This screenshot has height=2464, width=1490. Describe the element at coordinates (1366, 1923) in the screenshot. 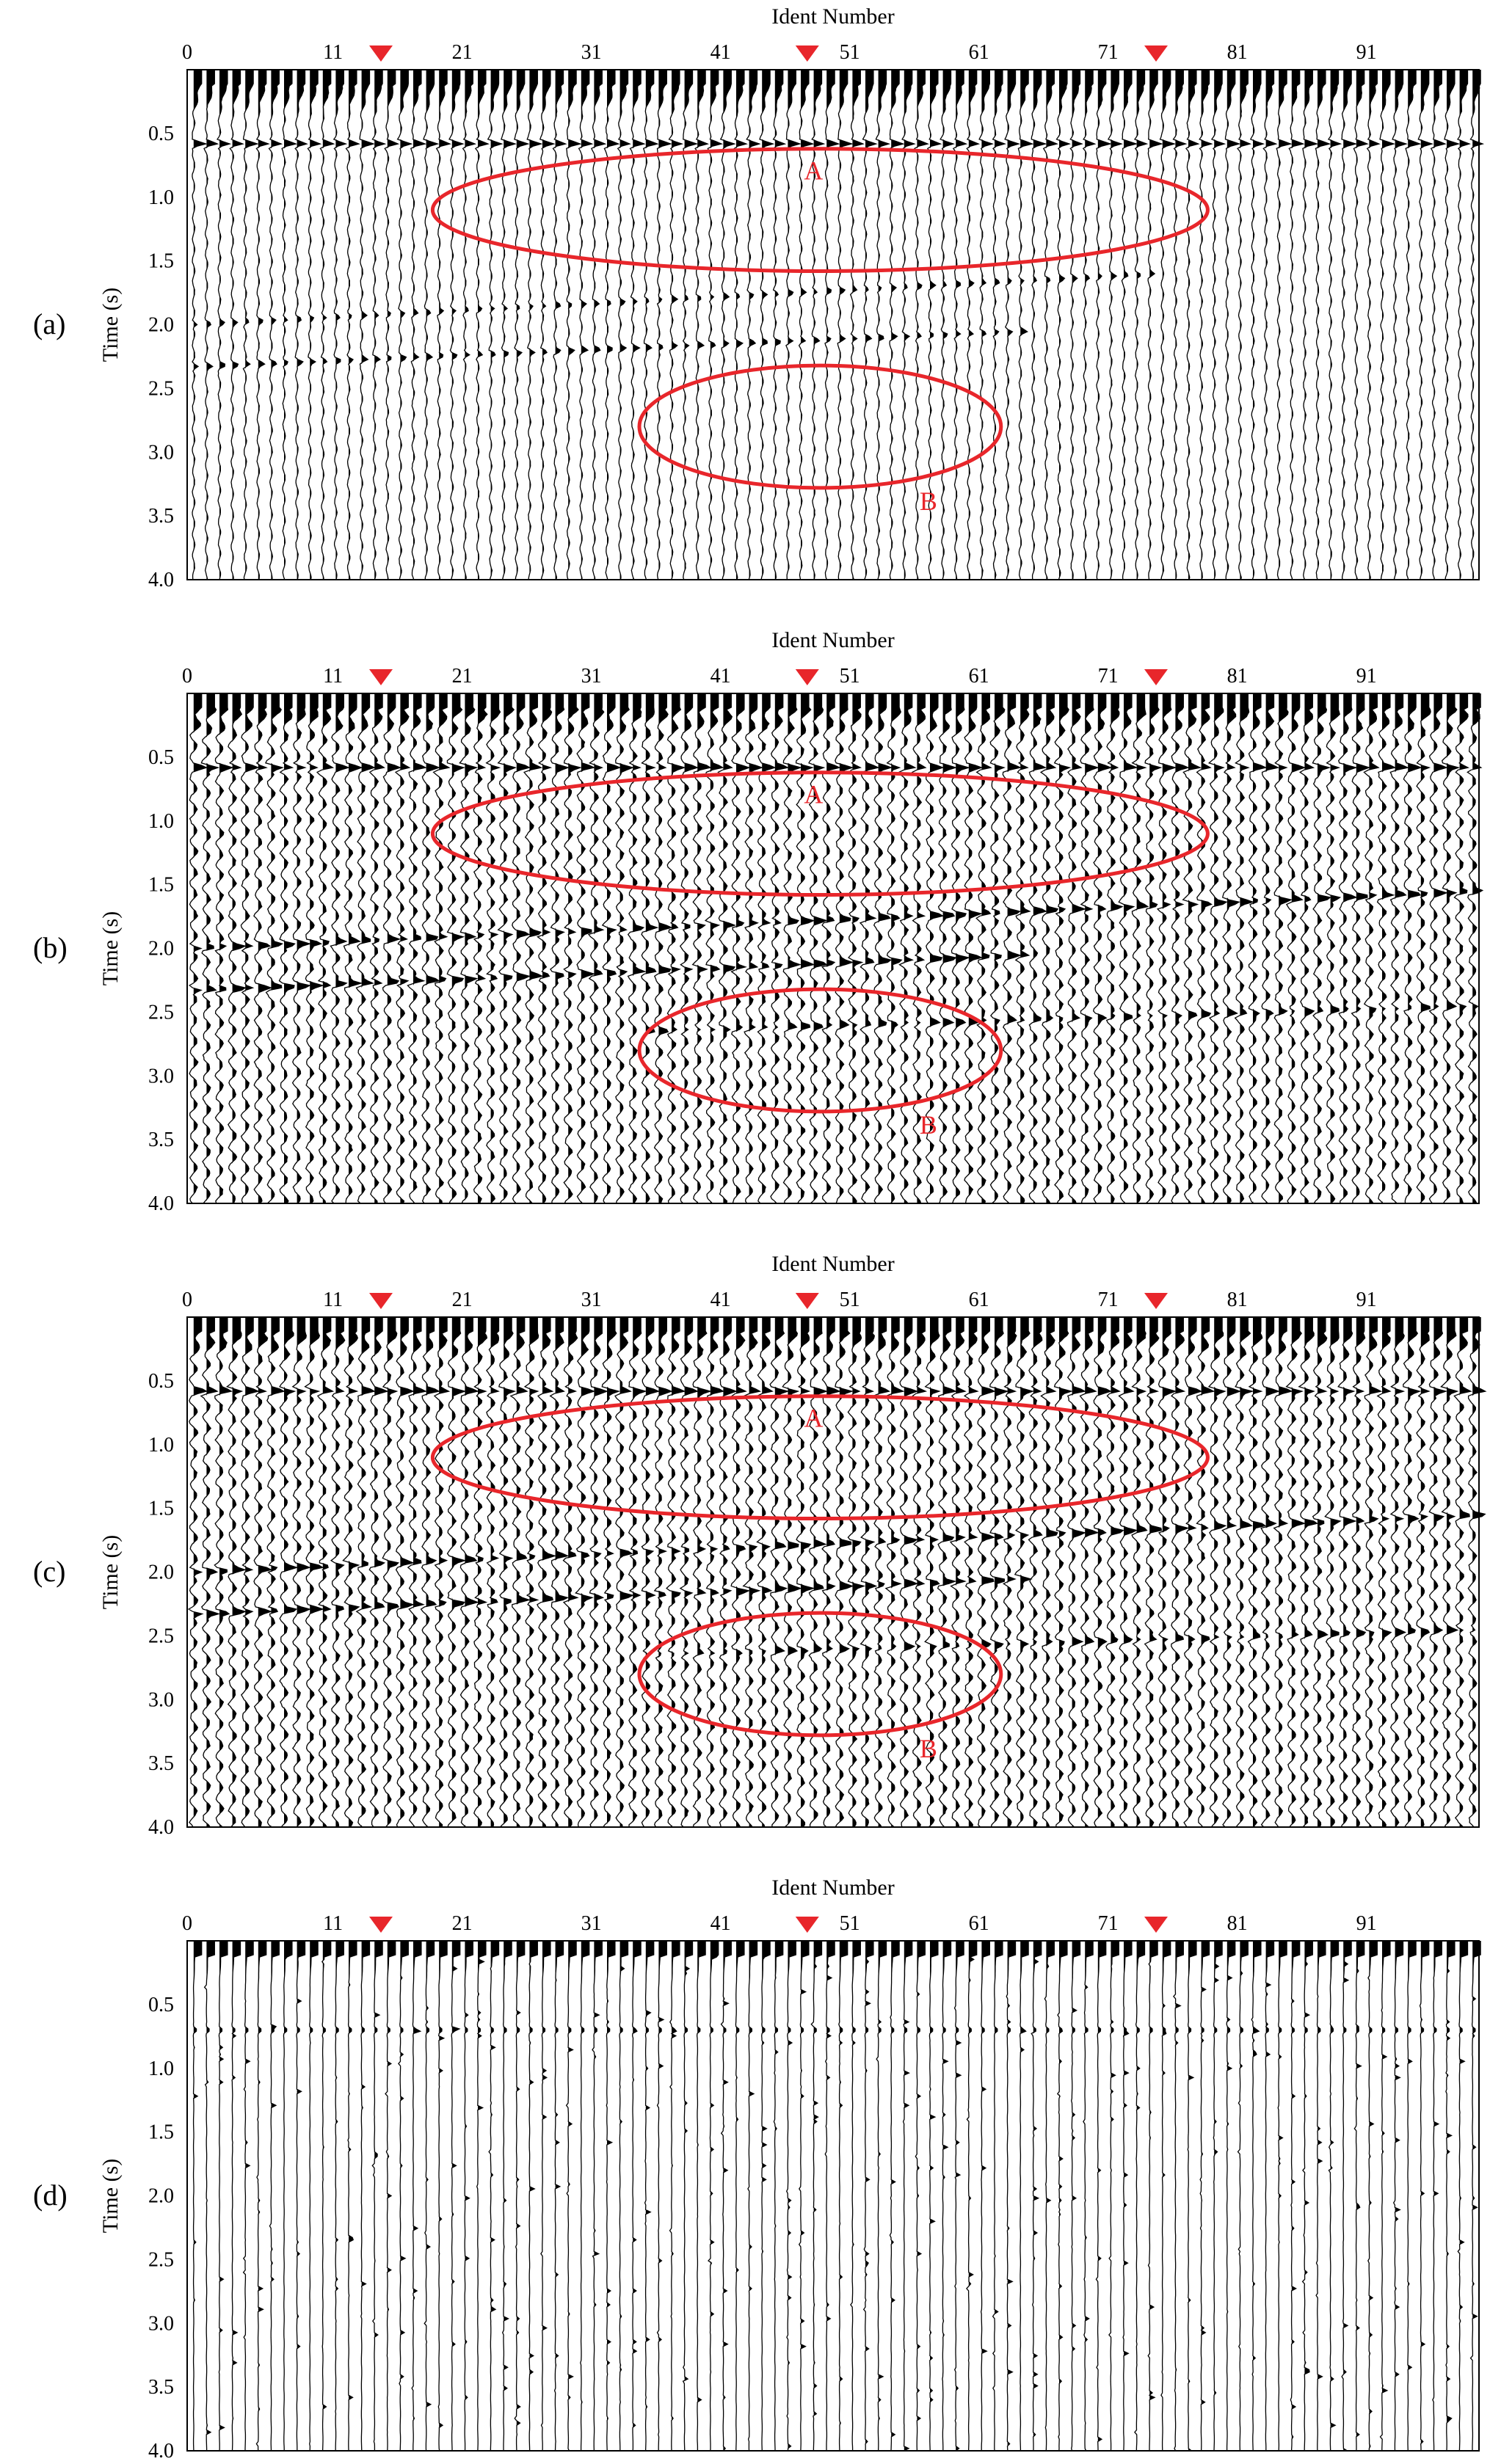

I see `x-tick-label: 91` at that location.